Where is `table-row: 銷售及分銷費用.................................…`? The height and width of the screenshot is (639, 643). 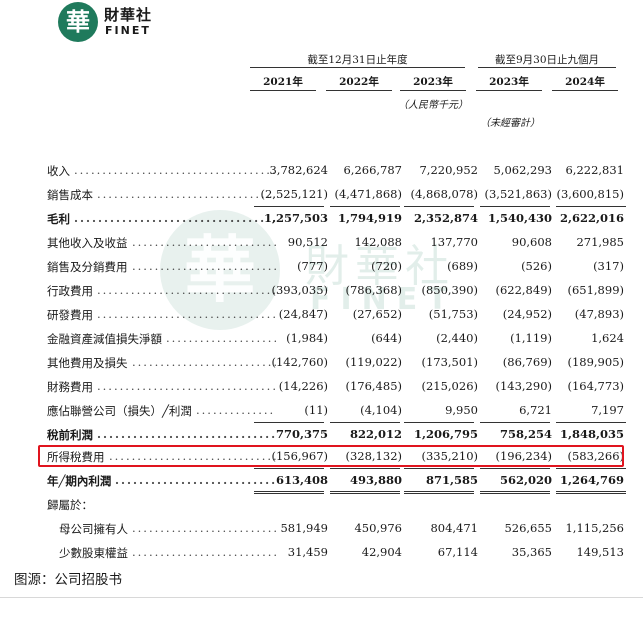
table-row: 銷售及分銷費用.................................… is located at coordinates (334, 267).